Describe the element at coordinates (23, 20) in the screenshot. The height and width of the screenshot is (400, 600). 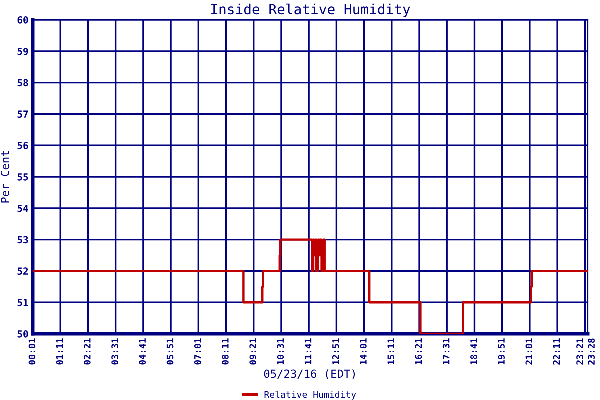
I see `y-tick-label: 60` at that location.